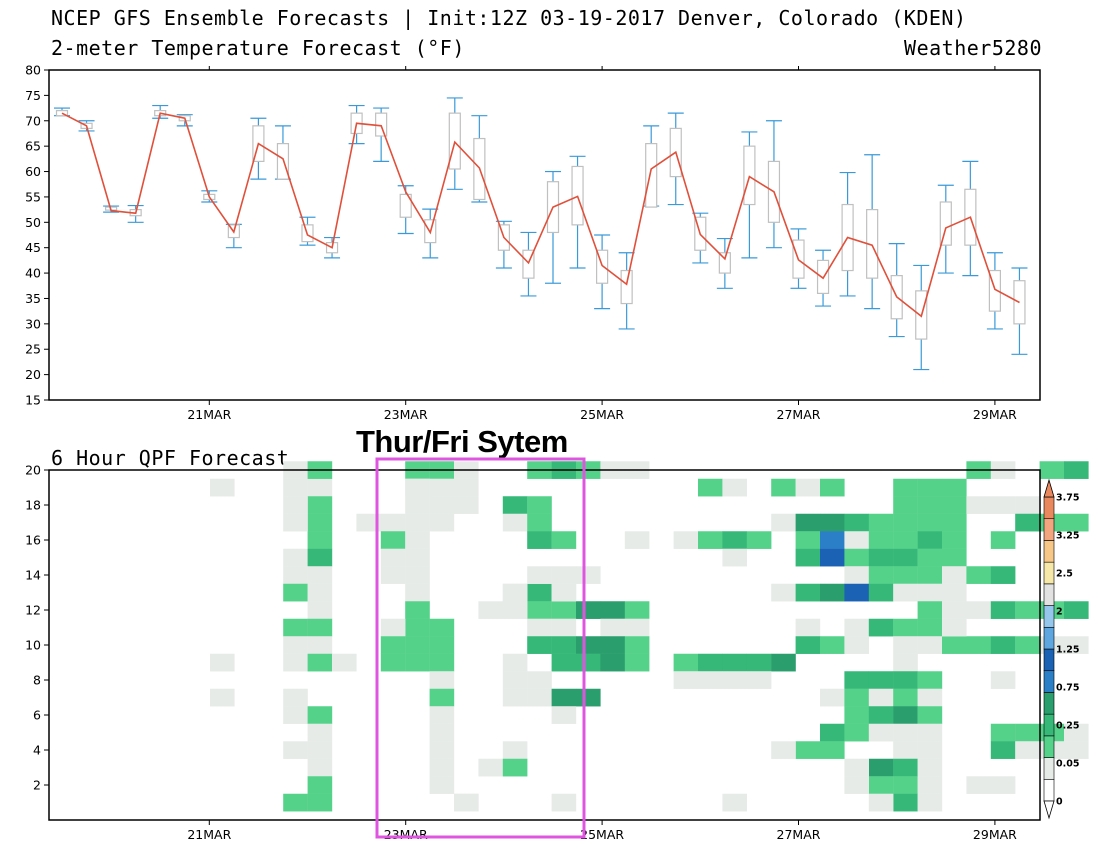 The image size is (1100, 850). I want to click on colorbar-label: 2.5, so click(1064, 574).